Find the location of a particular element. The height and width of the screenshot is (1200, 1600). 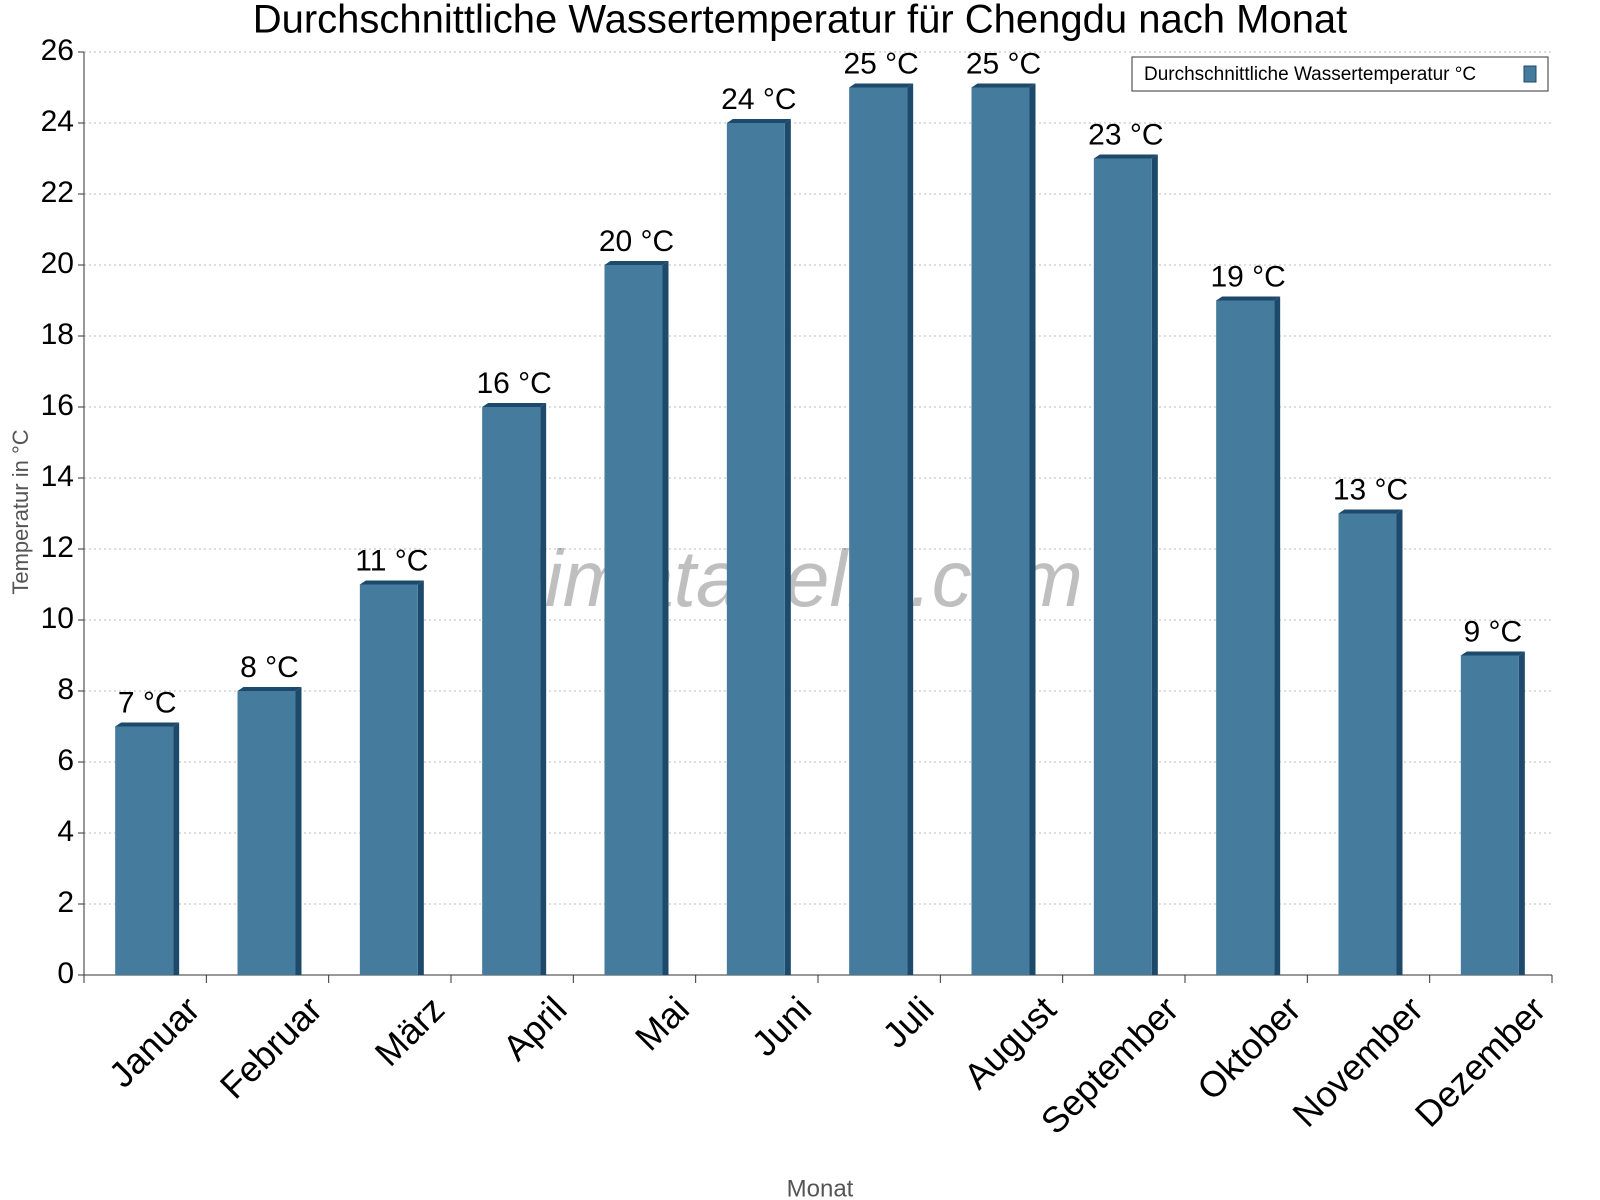

x-tick-label: Februar is located at coordinates (271, 1047).